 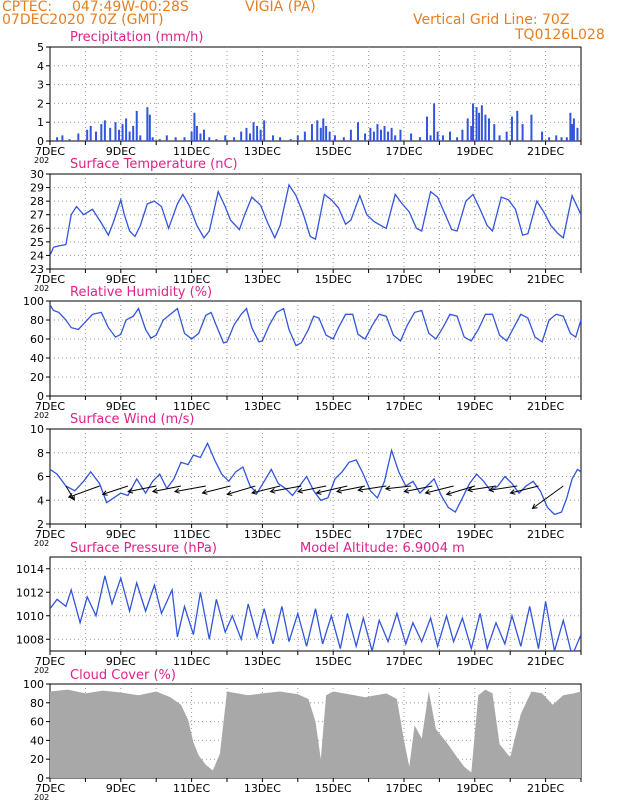 I want to click on y-tick-label: 24, so click(x=37, y=255).